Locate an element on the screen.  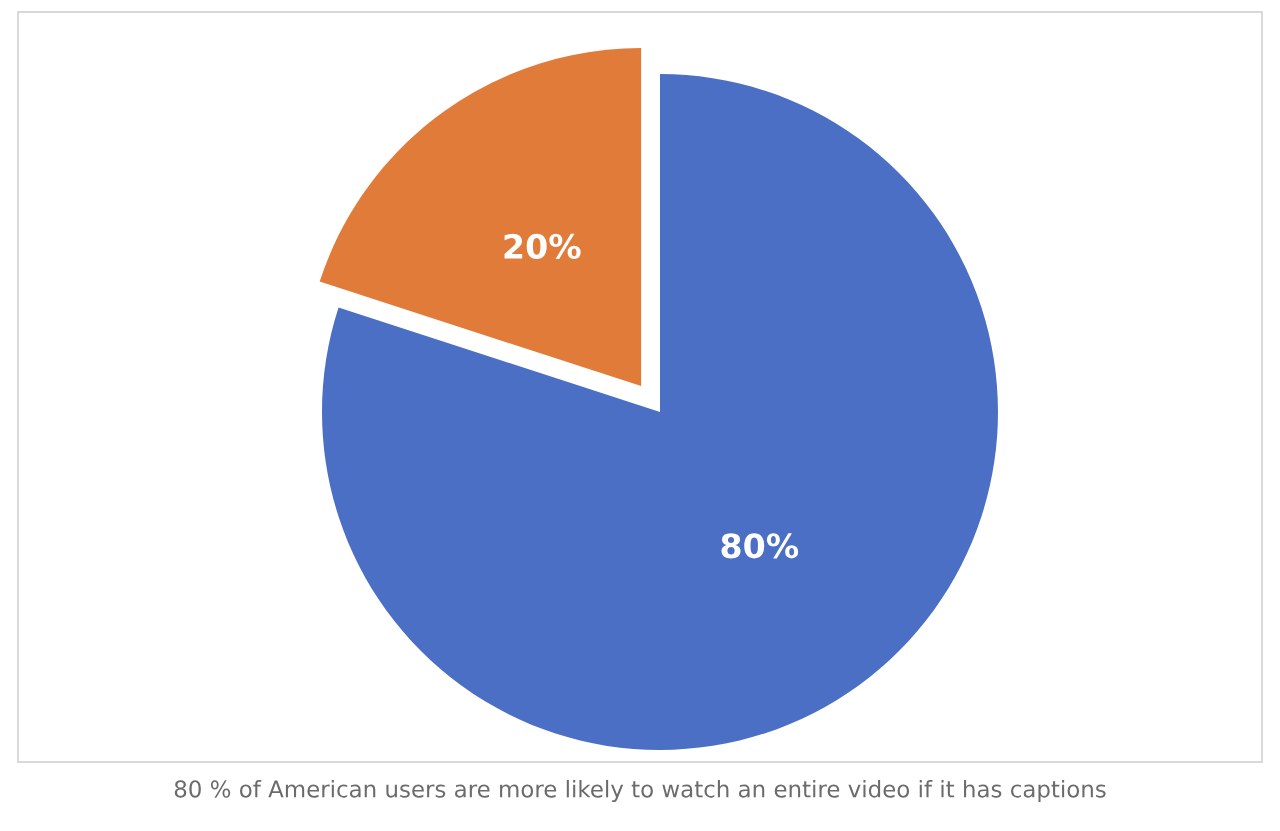
data-label: 80% is located at coordinates (760, 546).